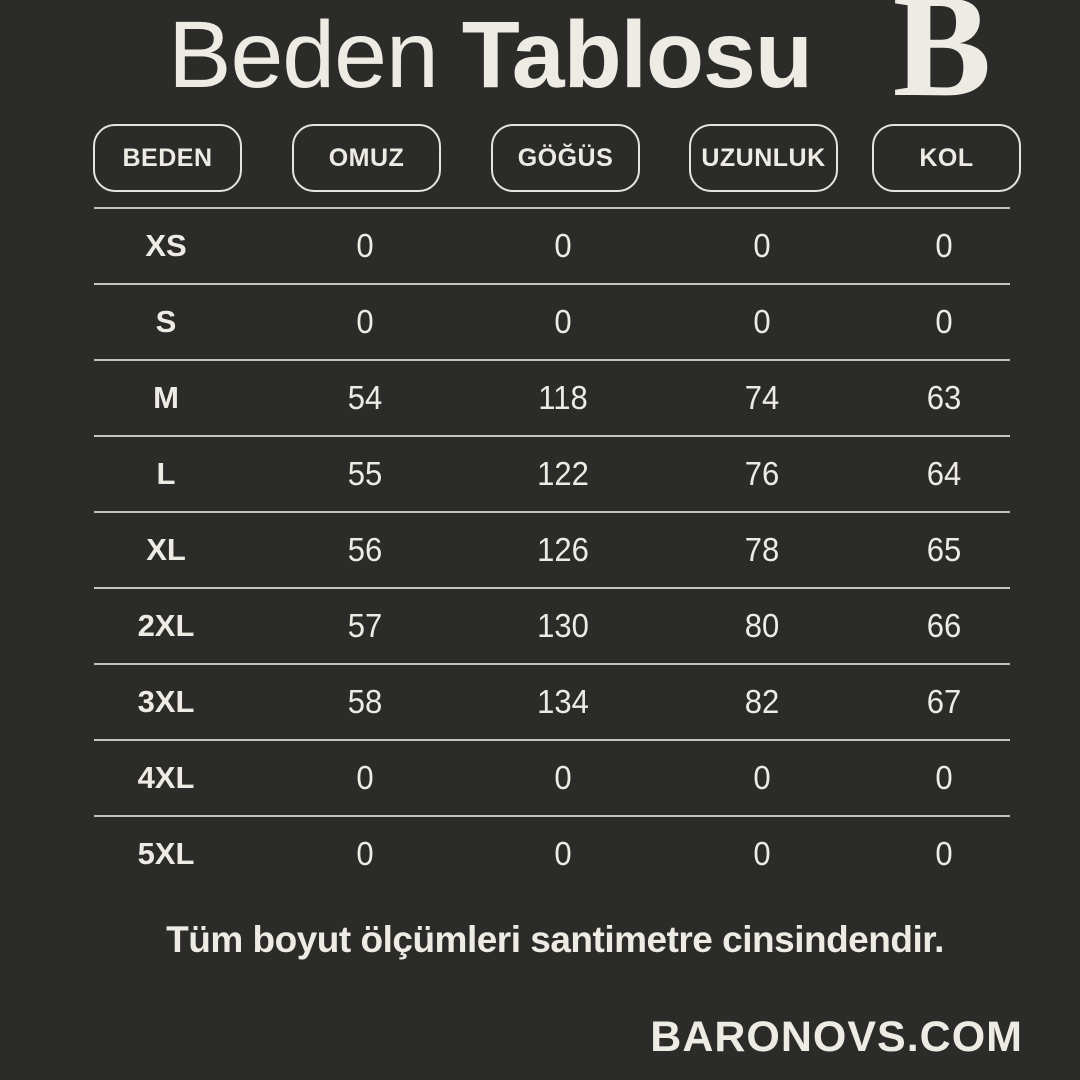 Image resolution: width=1080 pixels, height=1080 pixels. What do you see at coordinates (166, 853) in the screenshot?
I see `size-label: 5XL` at bounding box center [166, 853].